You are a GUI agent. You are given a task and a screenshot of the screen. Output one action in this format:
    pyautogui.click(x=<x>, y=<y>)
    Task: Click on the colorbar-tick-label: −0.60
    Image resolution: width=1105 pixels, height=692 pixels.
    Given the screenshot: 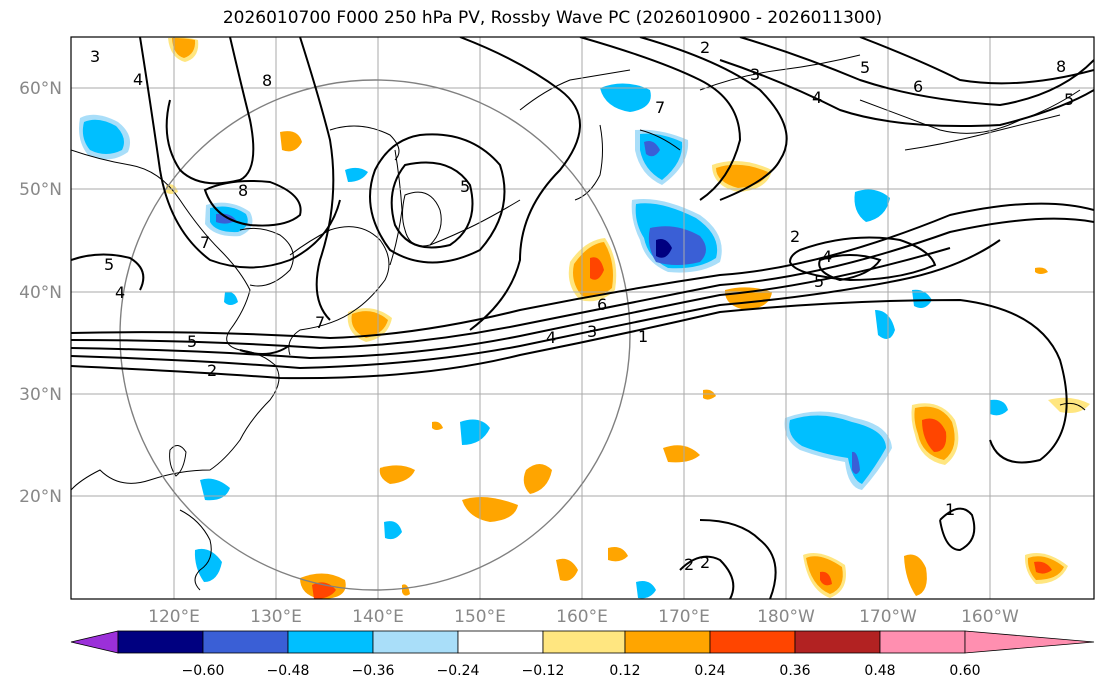 What is the action you would take?
    pyautogui.click(x=203, y=671)
    